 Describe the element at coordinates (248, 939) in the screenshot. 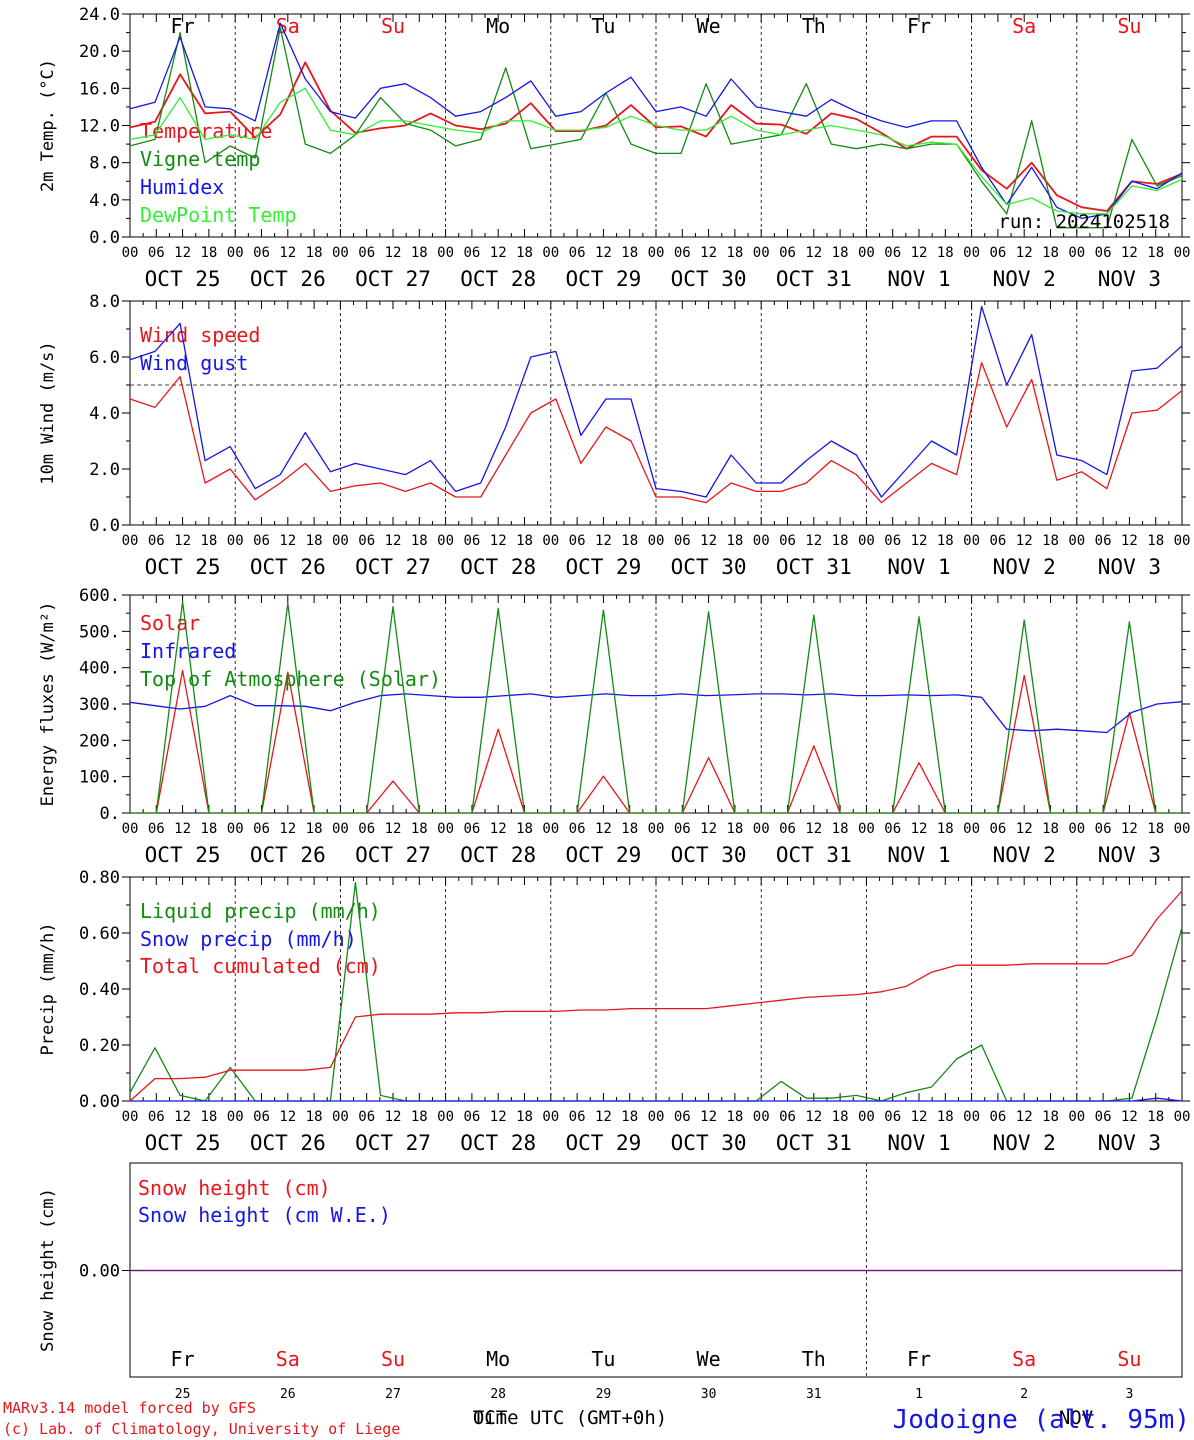

I see `legend-entry: Snow precip (mm/h)` at that location.